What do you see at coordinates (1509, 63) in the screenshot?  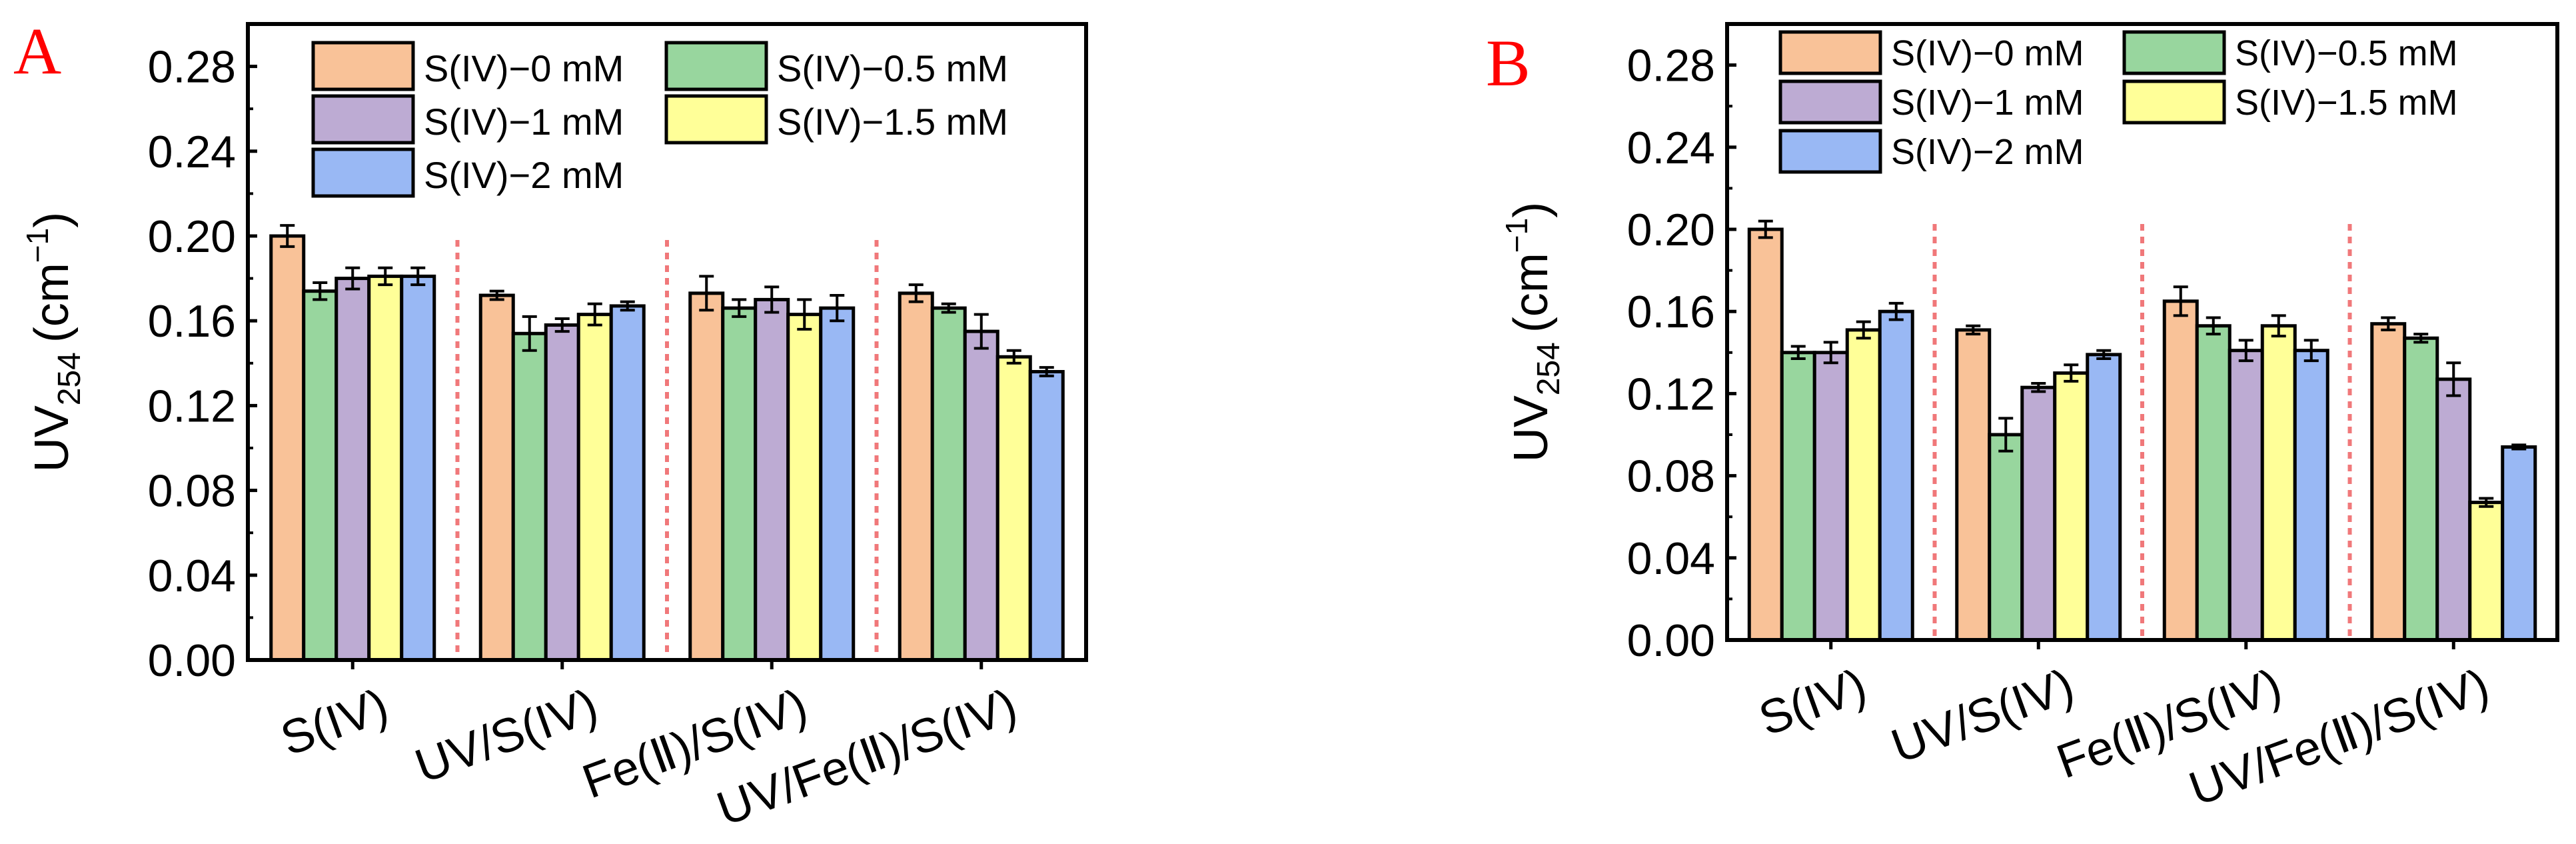 I see `panel-label: B` at bounding box center [1509, 63].